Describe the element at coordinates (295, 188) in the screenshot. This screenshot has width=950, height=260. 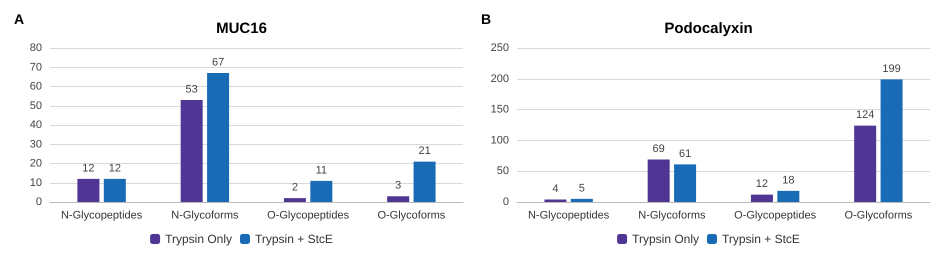
I see `data-label: 2` at that location.